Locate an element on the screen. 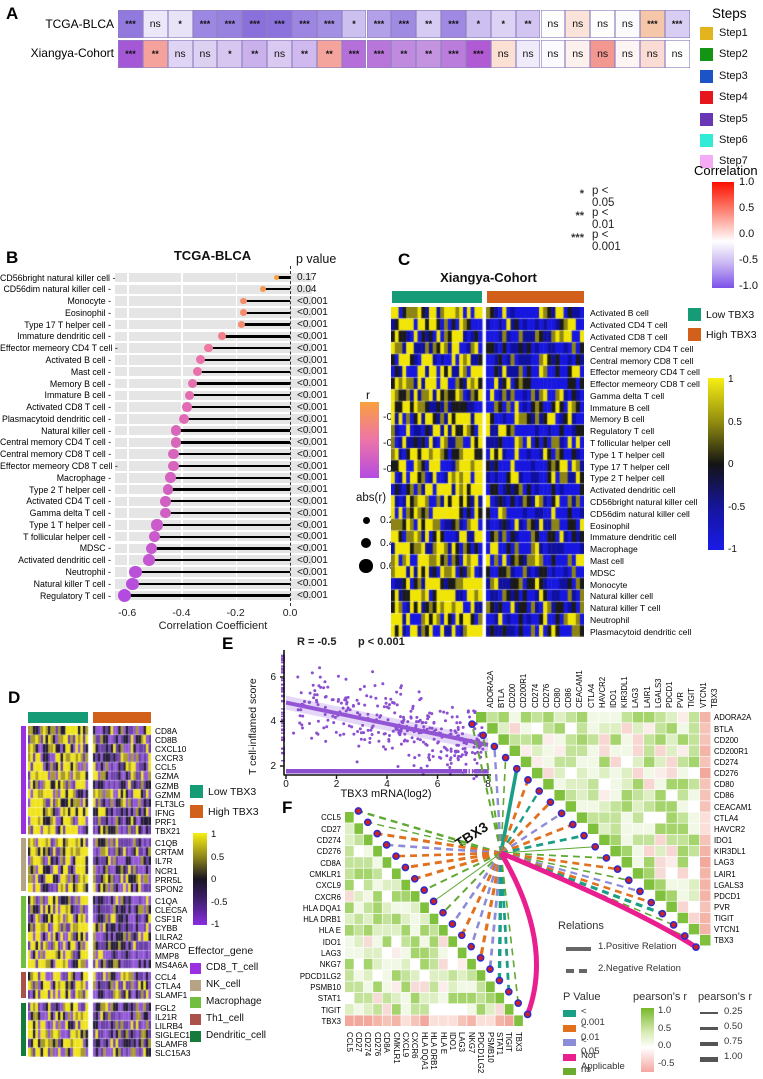 The width and height of the screenshot is (763, 1079). panel-d-gene-label: CD8A is located at coordinates (166, 731).